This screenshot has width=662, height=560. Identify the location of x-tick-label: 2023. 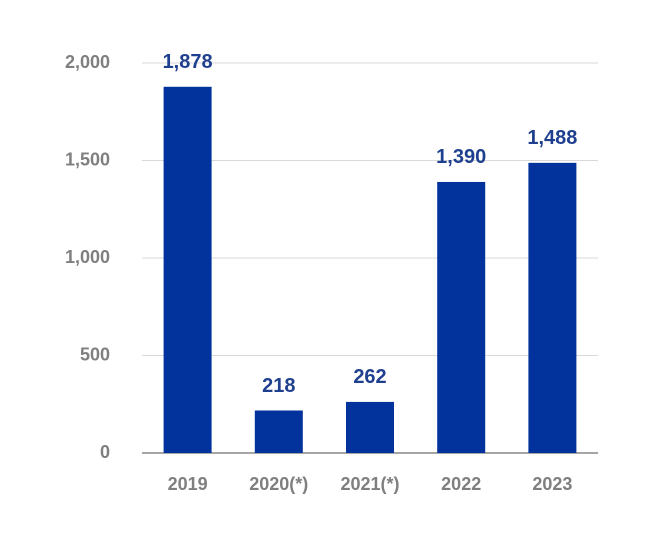
(552, 484).